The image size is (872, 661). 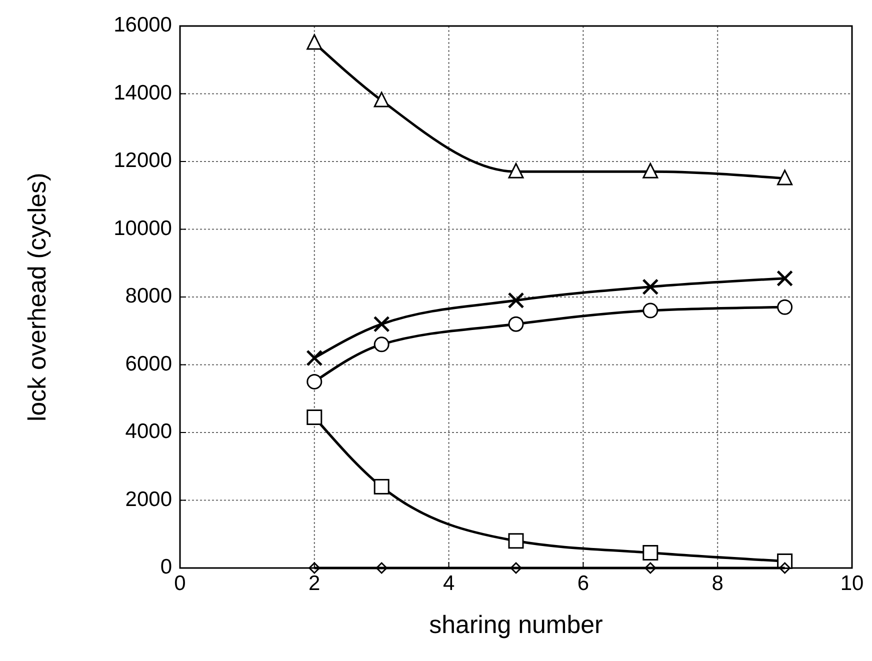 What do you see at coordinates (148, 296) in the screenshot?
I see `y-tick-label: 8000` at bounding box center [148, 296].